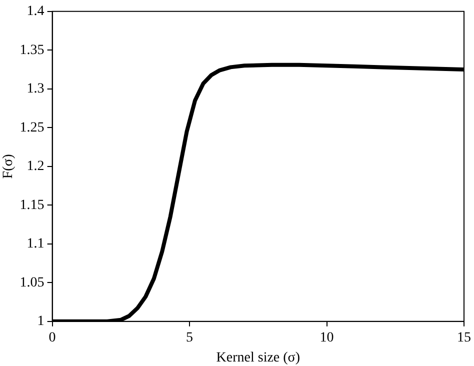  What do you see at coordinates (35, 89) in the screenshot?
I see `y-tick-label: 1.3` at bounding box center [35, 89].